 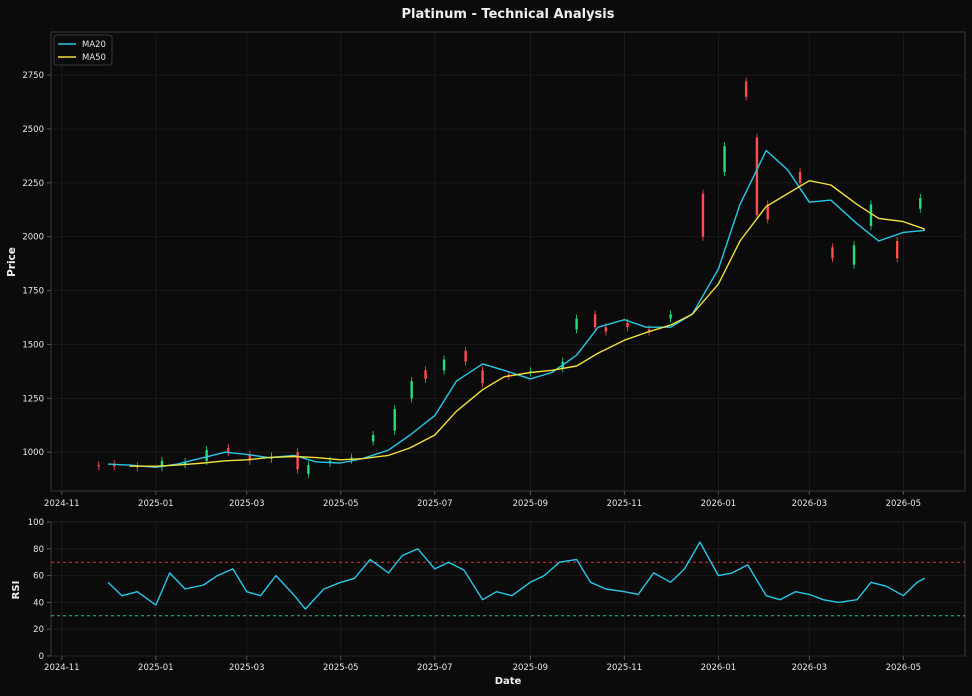 What do you see at coordinates (36, 264) in the screenshot?
I see `price-y-ticks: 1000 1250 1500 1750 2000 2250 2500 2750` at bounding box center [36, 264].